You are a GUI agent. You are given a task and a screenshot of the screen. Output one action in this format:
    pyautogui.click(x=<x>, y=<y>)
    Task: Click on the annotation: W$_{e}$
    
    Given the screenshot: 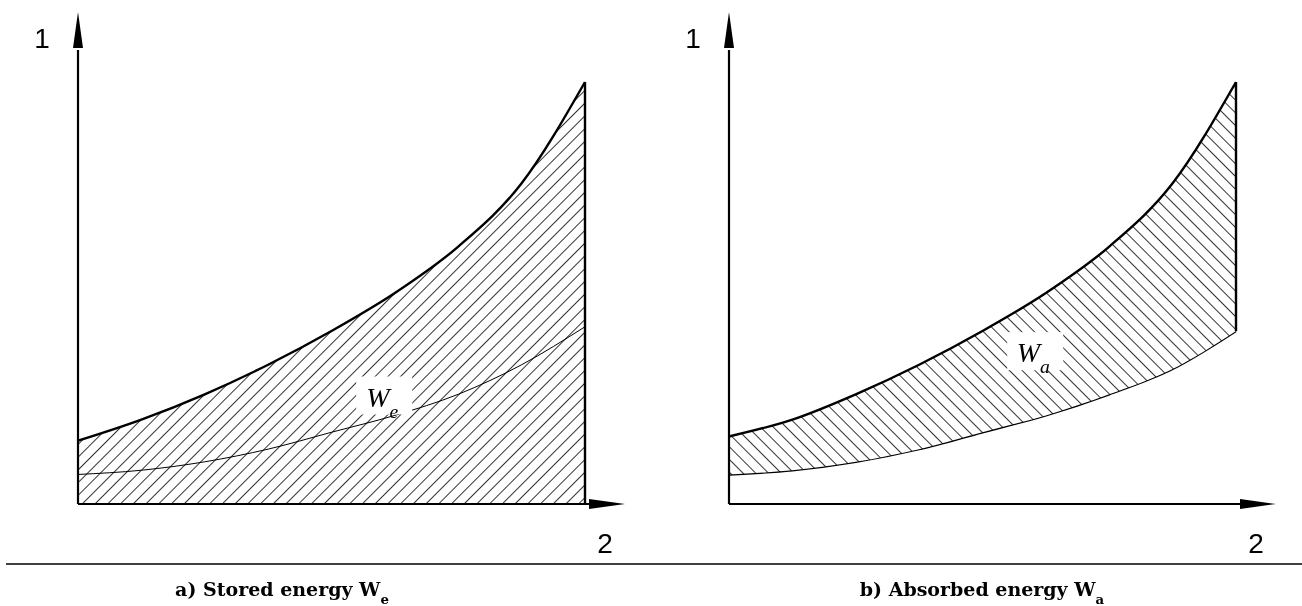 What is the action you would take?
    pyautogui.click(x=382, y=401)
    